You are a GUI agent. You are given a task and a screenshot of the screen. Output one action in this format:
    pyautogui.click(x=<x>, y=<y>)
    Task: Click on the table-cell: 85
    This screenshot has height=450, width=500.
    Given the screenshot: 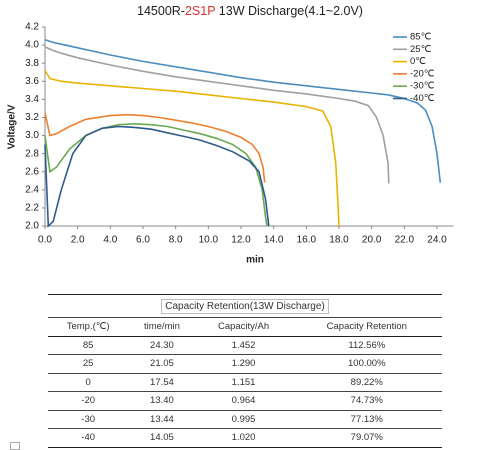 What is the action you would take?
    pyautogui.click(x=88, y=345)
    